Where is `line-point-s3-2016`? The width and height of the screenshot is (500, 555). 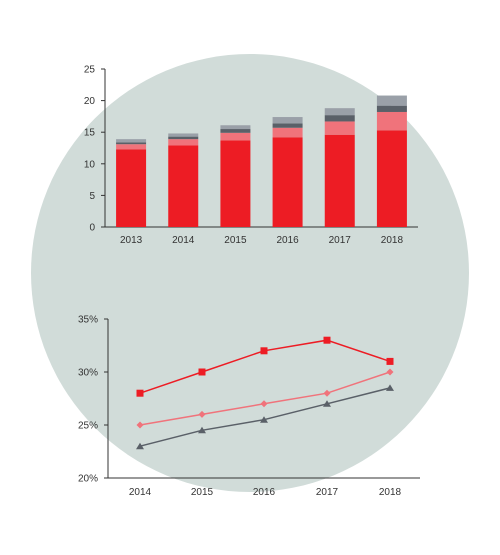
line-point-s3-2016 is located at coordinates (264, 419).